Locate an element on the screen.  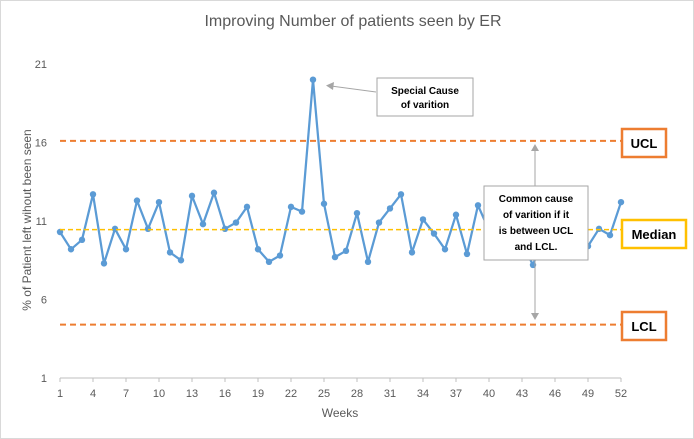
y-tick-label: 6 is located at coordinates (44, 301).